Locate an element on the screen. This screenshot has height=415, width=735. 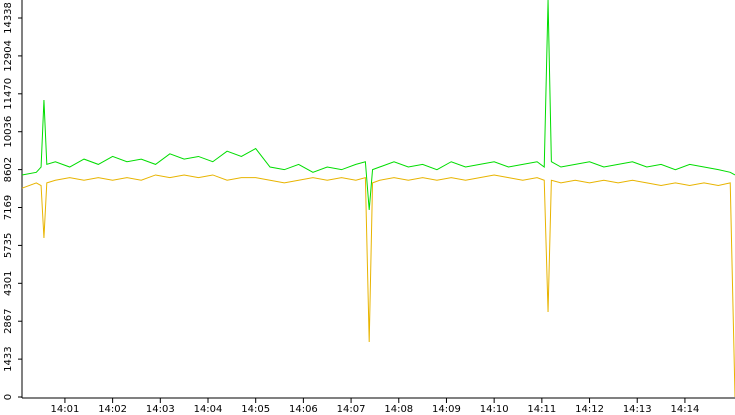
x-tick-label: 14:11 is located at coordinates (541, 409).